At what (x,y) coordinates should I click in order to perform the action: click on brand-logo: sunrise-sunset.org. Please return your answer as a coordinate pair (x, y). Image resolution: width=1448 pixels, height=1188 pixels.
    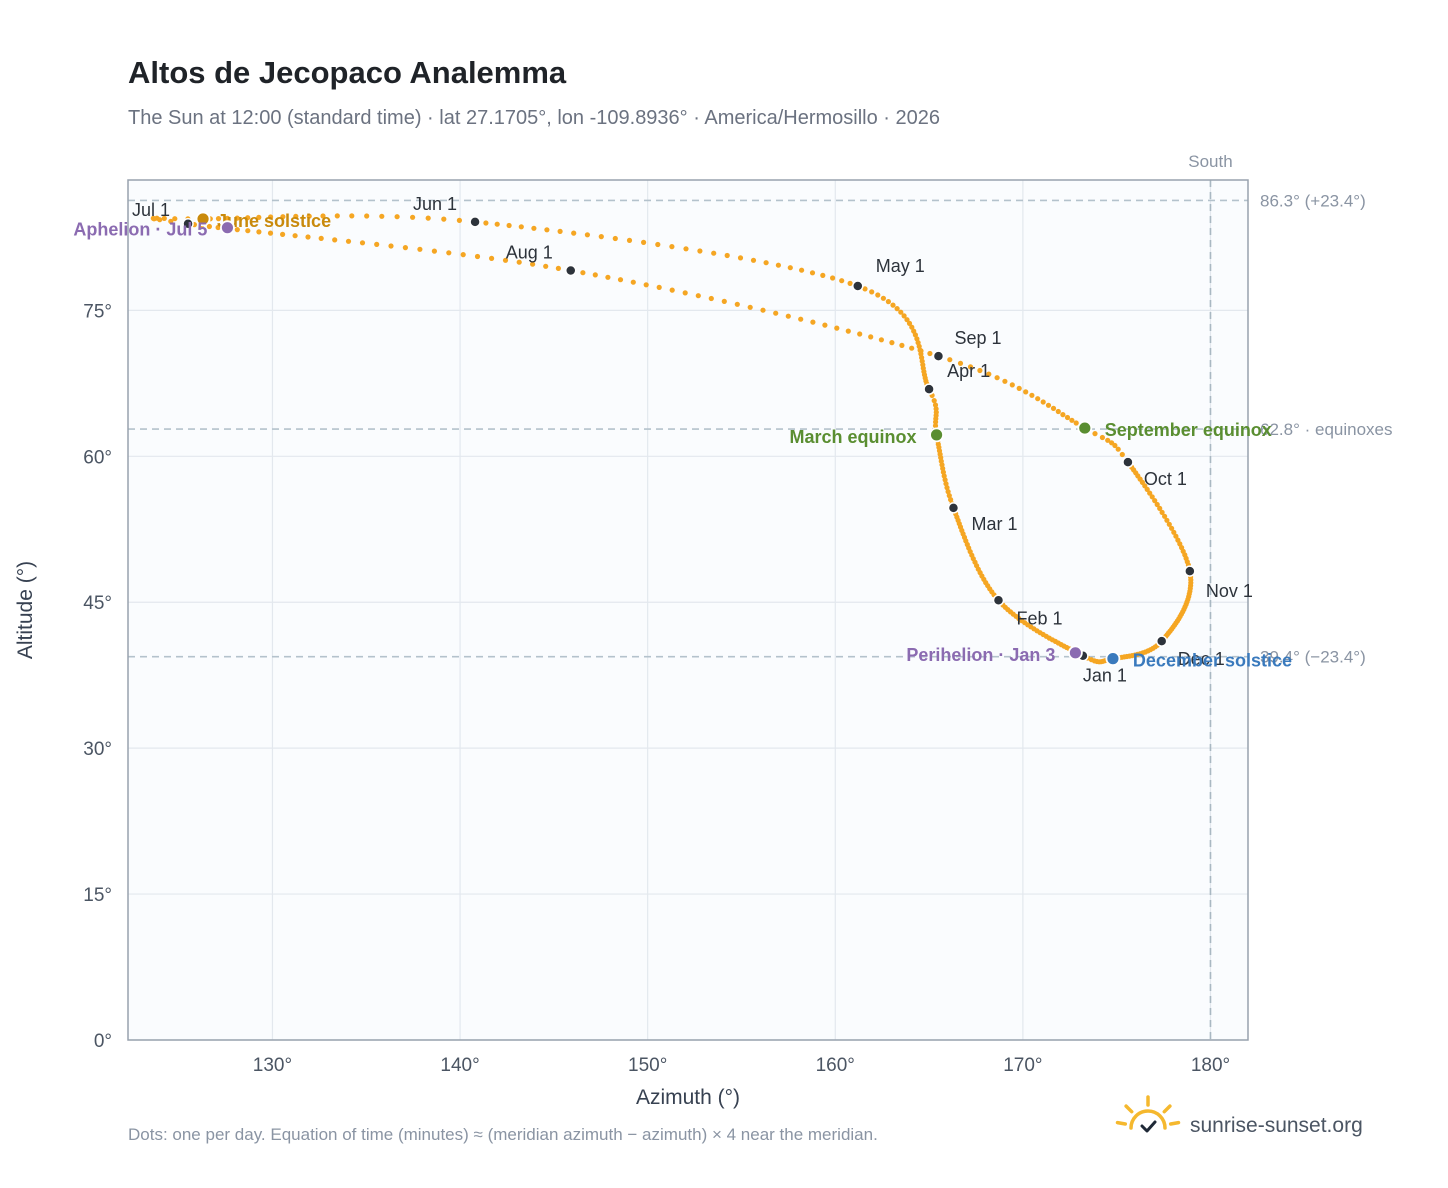
    Looking at the image, I should click on (1239, 1116).